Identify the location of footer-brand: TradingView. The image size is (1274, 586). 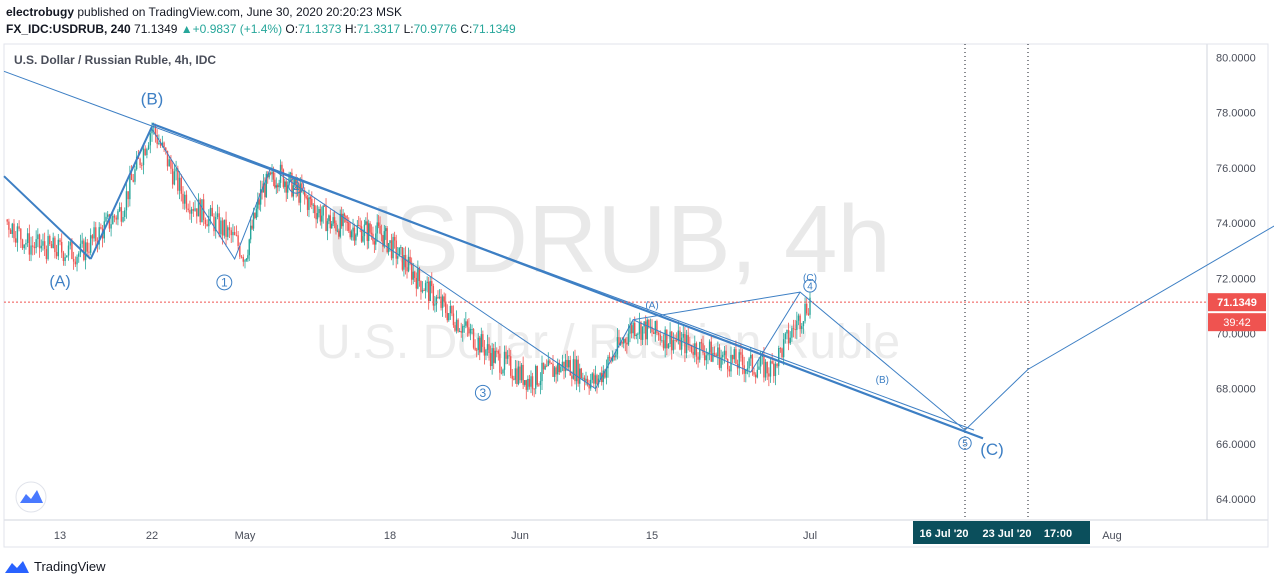
(55, 566).